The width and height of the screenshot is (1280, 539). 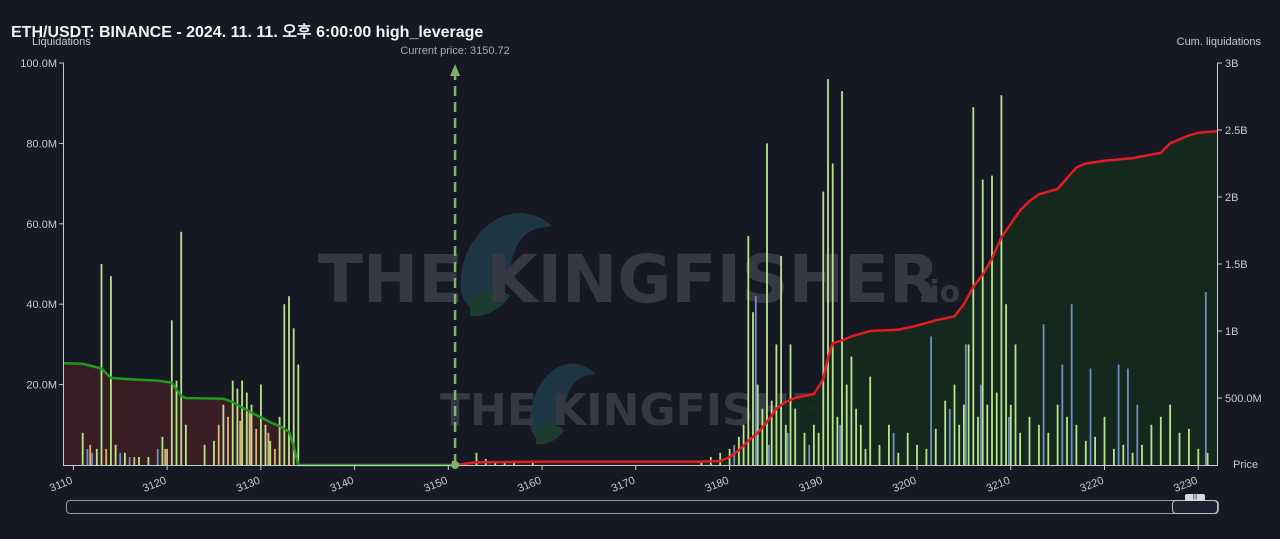 I want to click on range-handle-body, so click(x=1195, y=507).